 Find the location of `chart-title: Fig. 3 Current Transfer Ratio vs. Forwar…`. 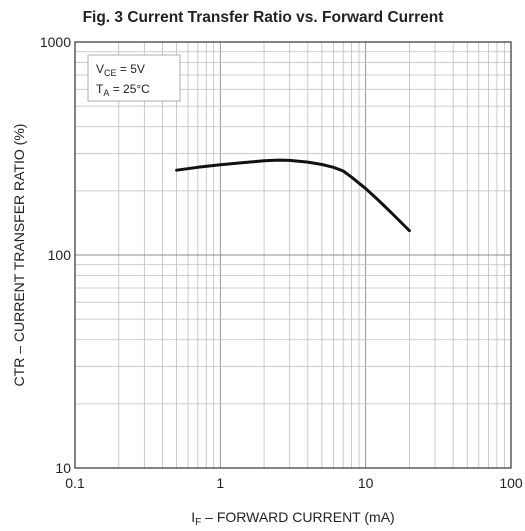

chart-title: Fig. 3 Current Transfer Ratio vs. Forwar… is located at coordinates (263, 17).